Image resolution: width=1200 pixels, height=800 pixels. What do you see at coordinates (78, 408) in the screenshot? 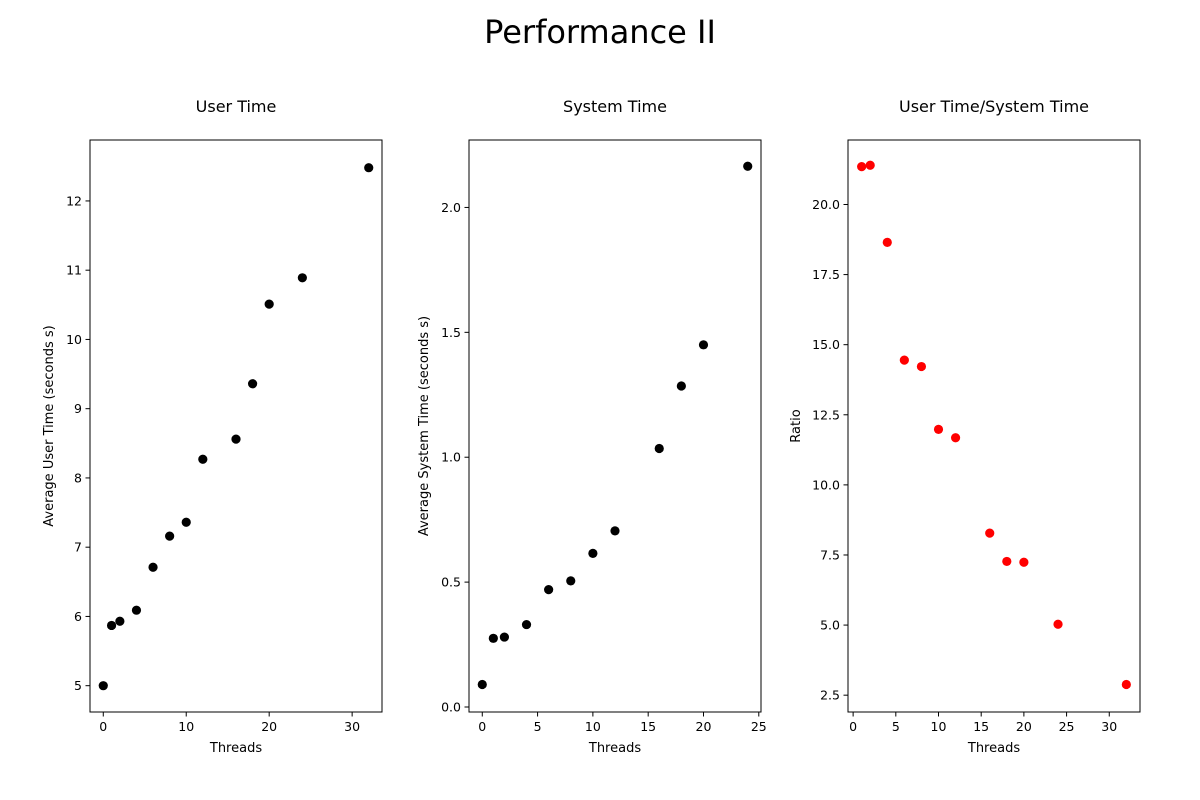
I see `y-tick-label: 9` at bounding box center [78, 408].